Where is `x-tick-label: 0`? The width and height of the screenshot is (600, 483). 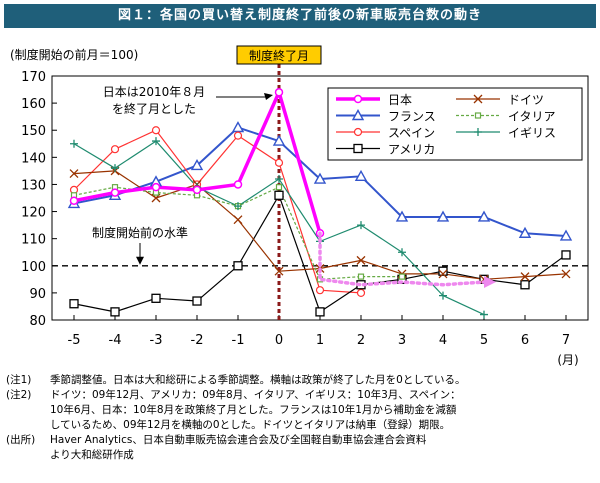 x-tick-label: 0 is located at coordinates (279, 340).